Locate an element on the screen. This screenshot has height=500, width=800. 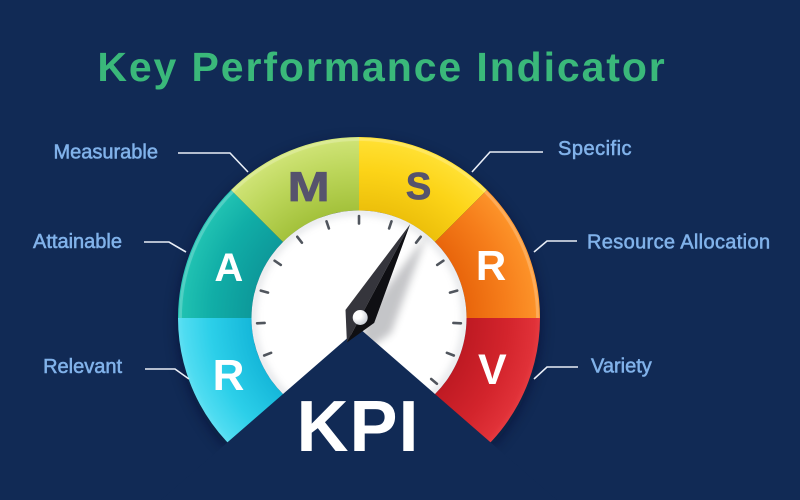
svg-text: Key Performance Indicator is located at coordinates (381, 67).